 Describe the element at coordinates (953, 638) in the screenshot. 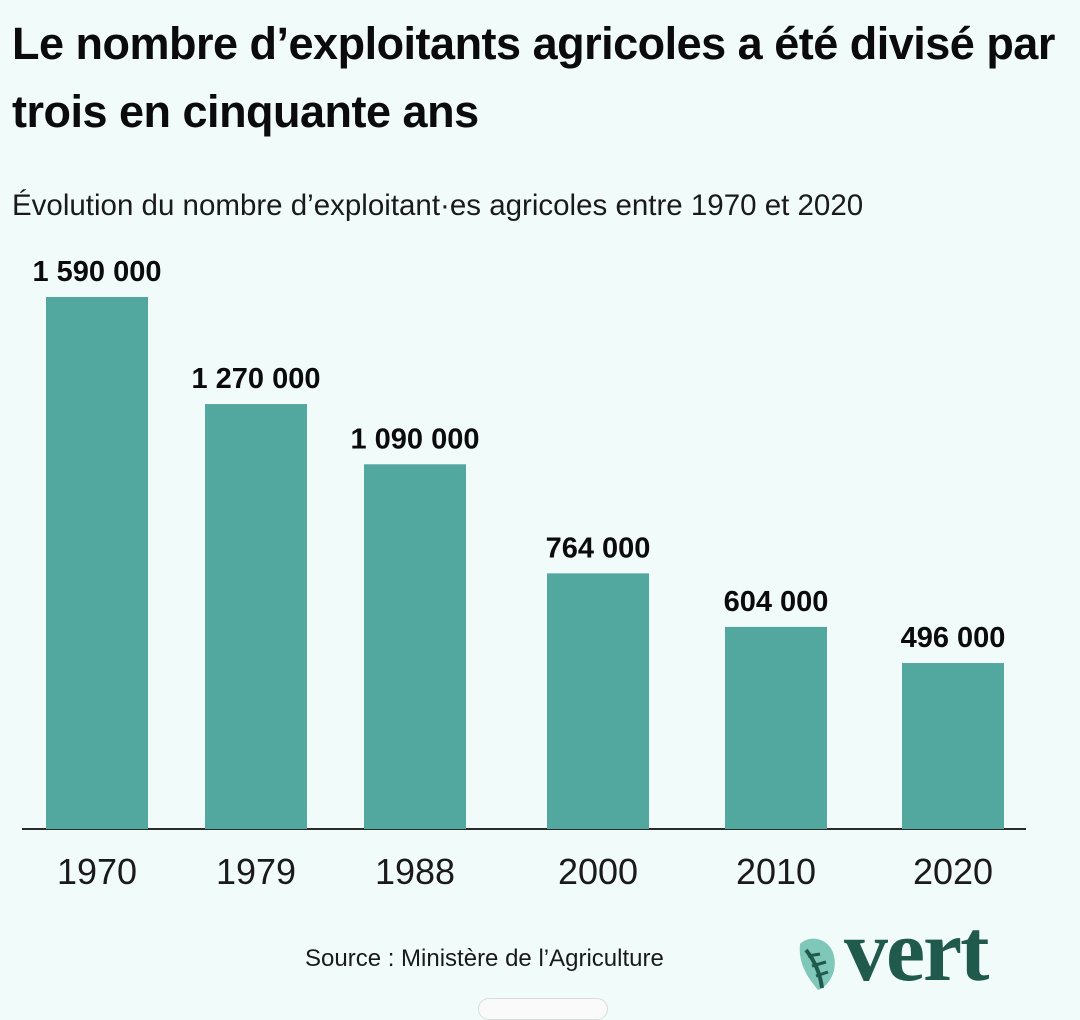

I see `value-label-2020: 496 000` at that location.